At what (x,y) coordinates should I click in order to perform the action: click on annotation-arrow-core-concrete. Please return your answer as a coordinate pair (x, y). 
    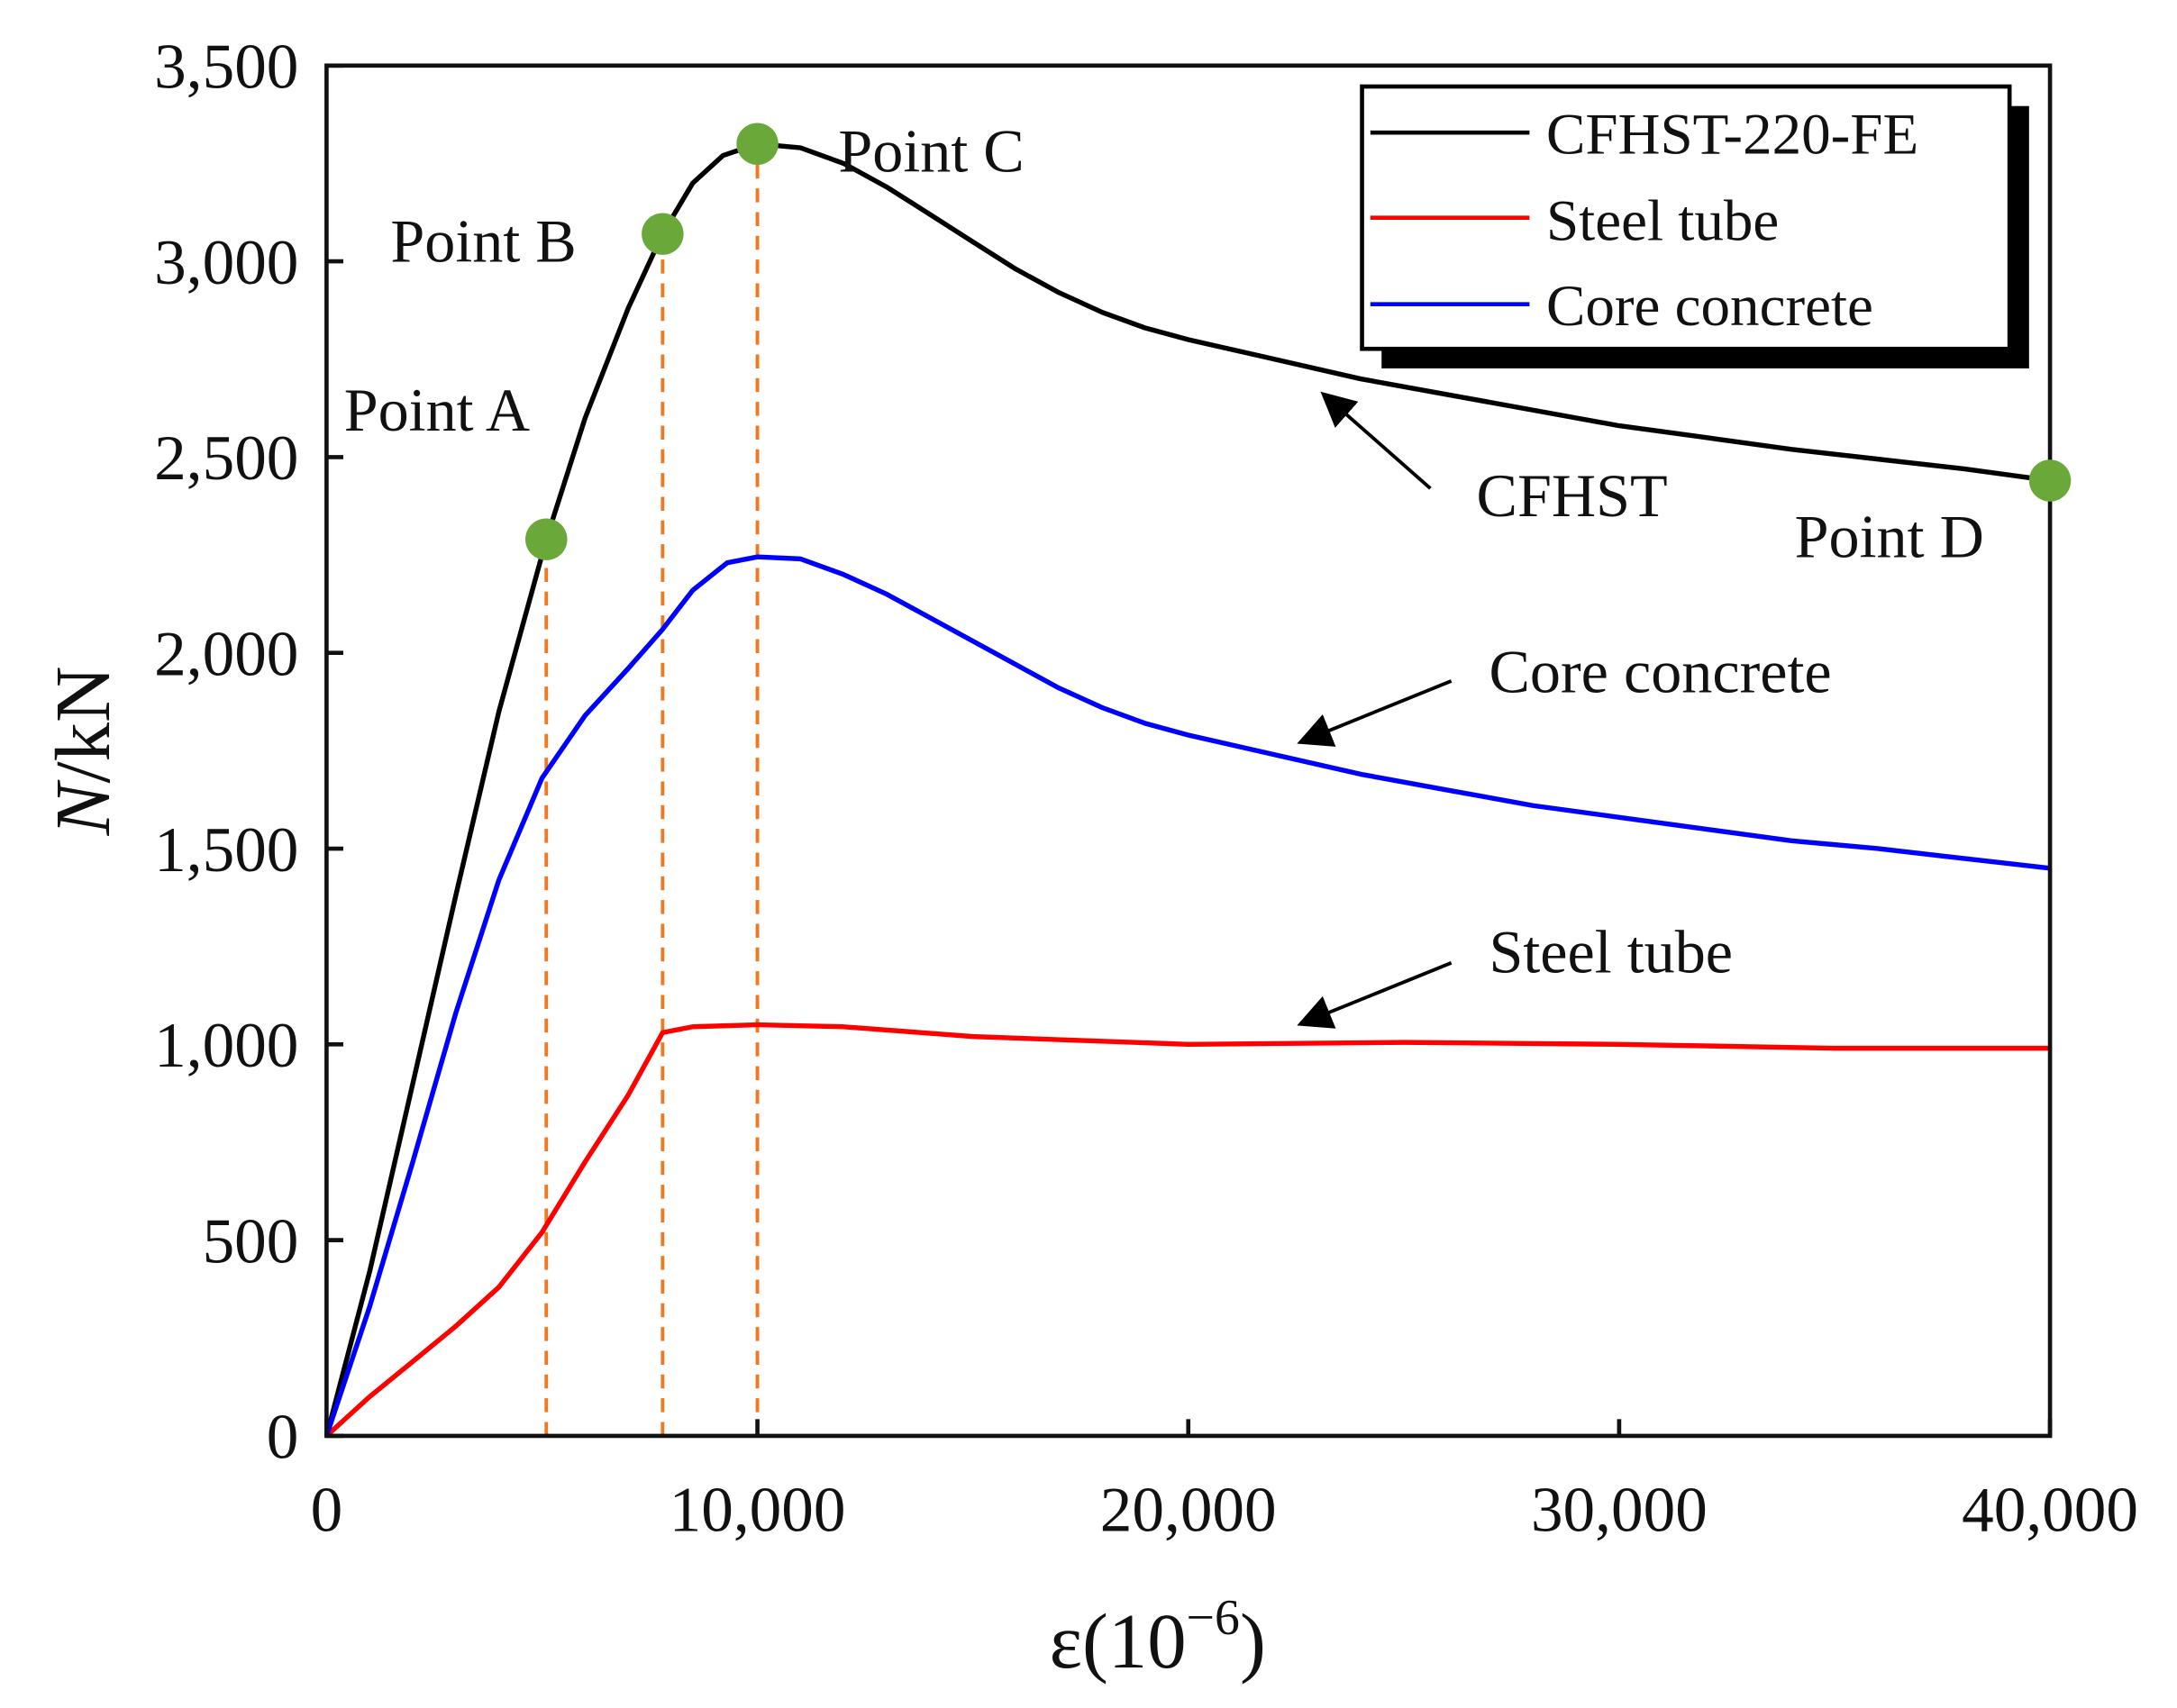
    Looking at the image, I should click on (1375, 713).